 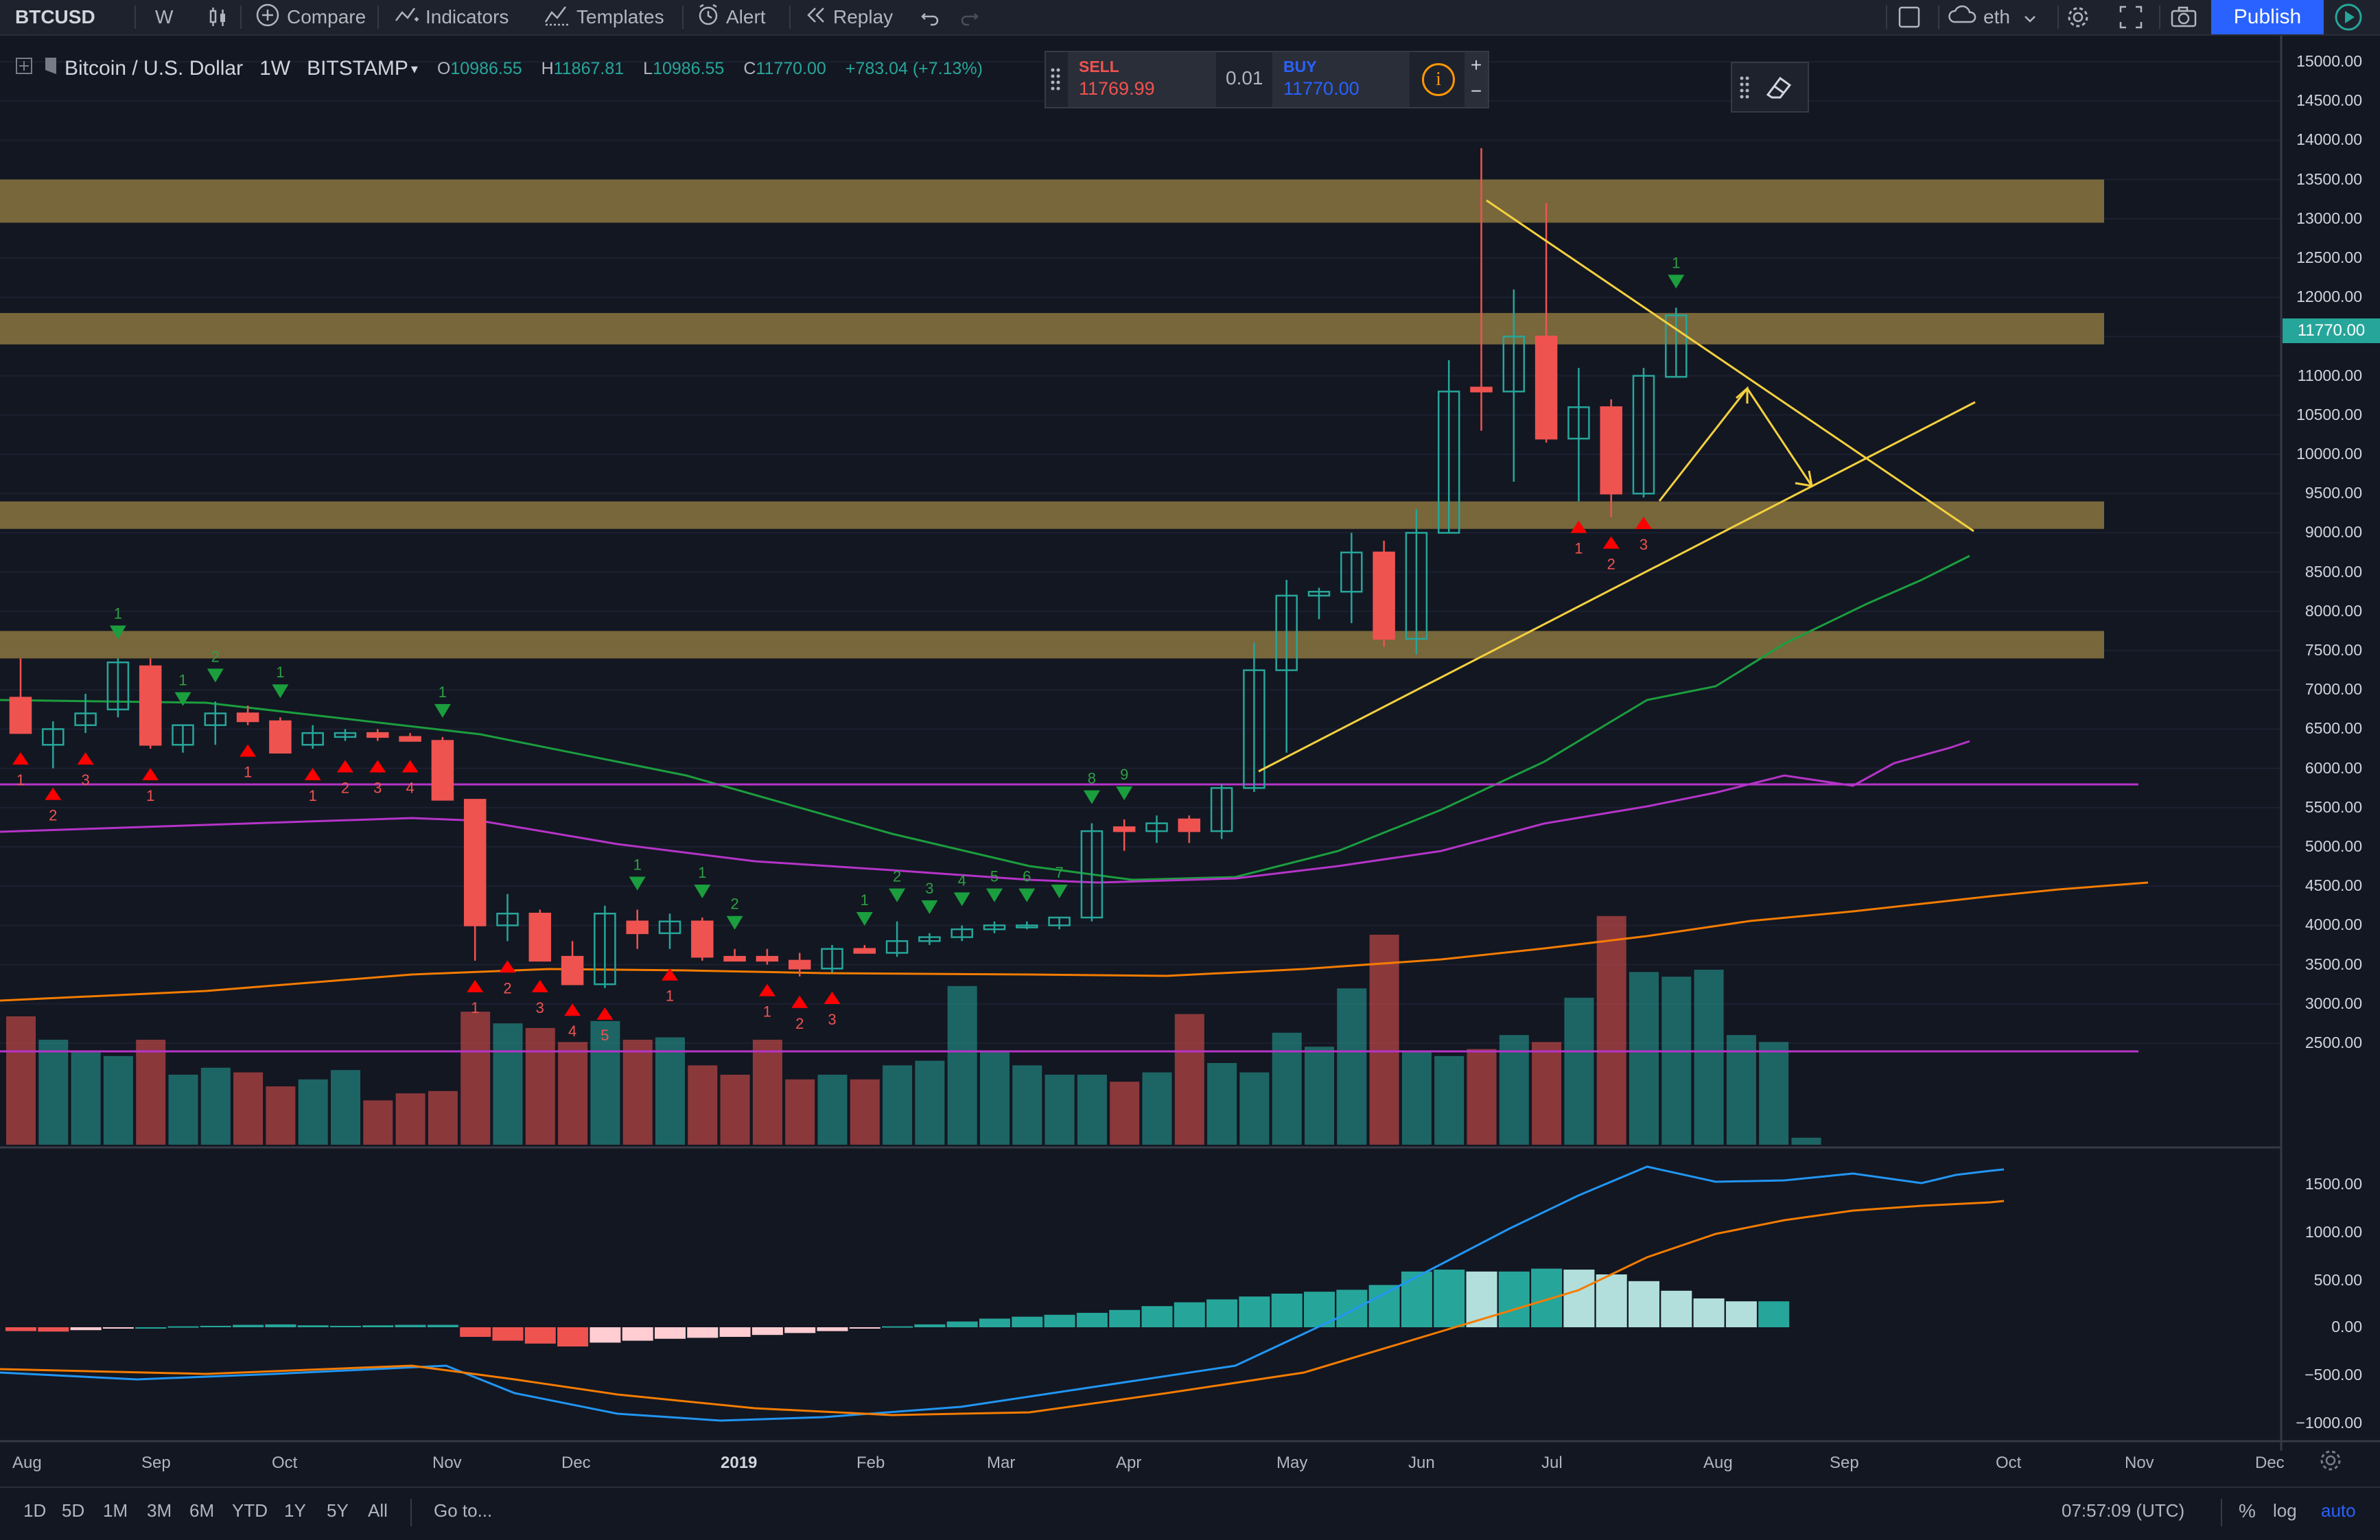 What do you see at coordinates (115, 1510) in the screenshot?
I see `range-button: 1M` at bounding box center [115, 1510].